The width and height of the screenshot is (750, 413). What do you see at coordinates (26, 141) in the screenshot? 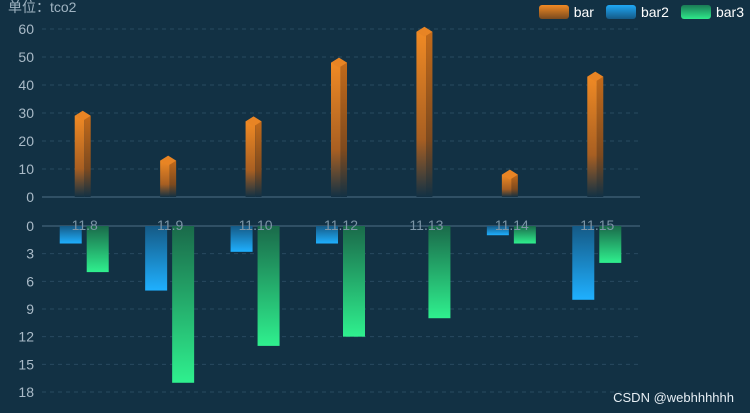
I see `top-y-tick-label: 20` at bounding box center [26, 141].